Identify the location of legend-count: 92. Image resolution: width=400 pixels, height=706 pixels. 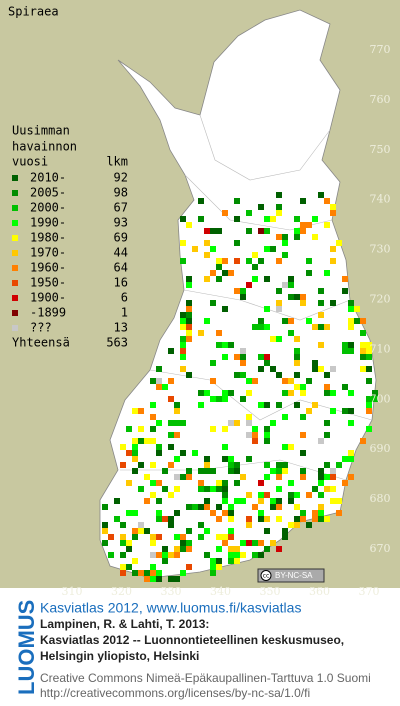
(121, 178).